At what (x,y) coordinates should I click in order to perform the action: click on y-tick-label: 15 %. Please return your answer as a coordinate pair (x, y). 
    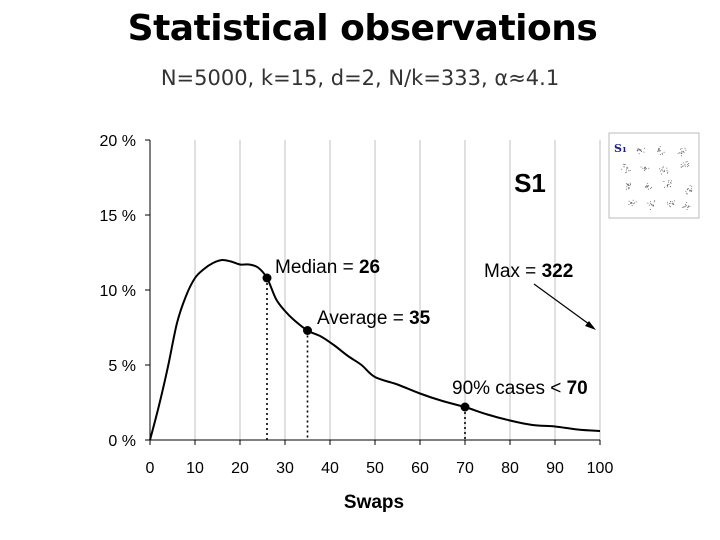
    Looking at the image, I should click on (118, 216).